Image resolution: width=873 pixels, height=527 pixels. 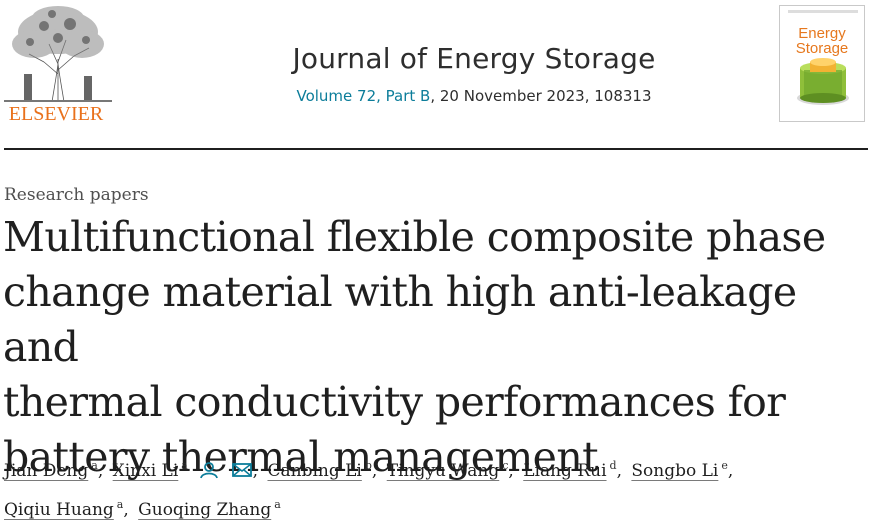 I want to click on header-divider, so click(x=436, y=149).